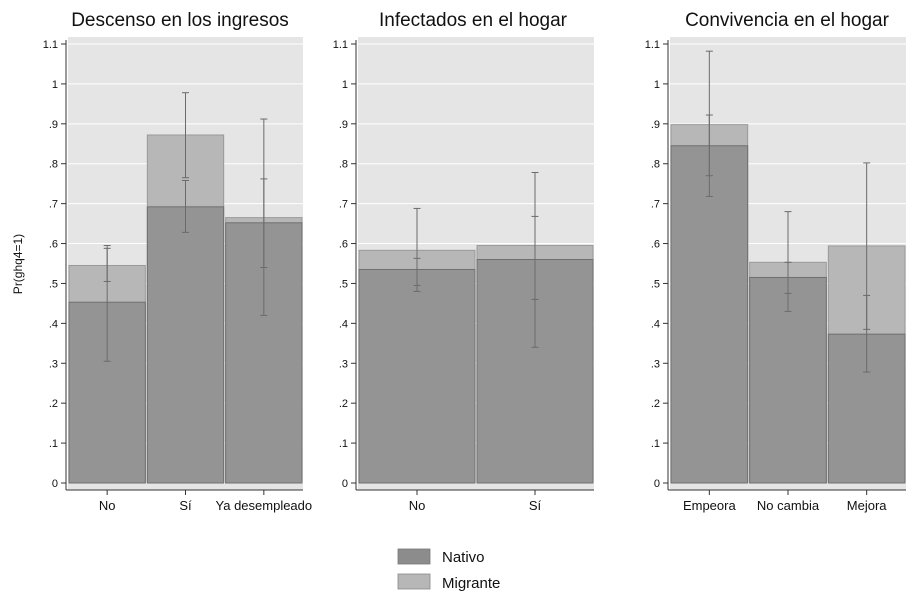 The height and width of the screenshot is (596, 908). What do you see at coordinates (867, 505) in the screenshot?
I see `x-tick-label-mejora: Mejora` at bounding box center [867, 505].